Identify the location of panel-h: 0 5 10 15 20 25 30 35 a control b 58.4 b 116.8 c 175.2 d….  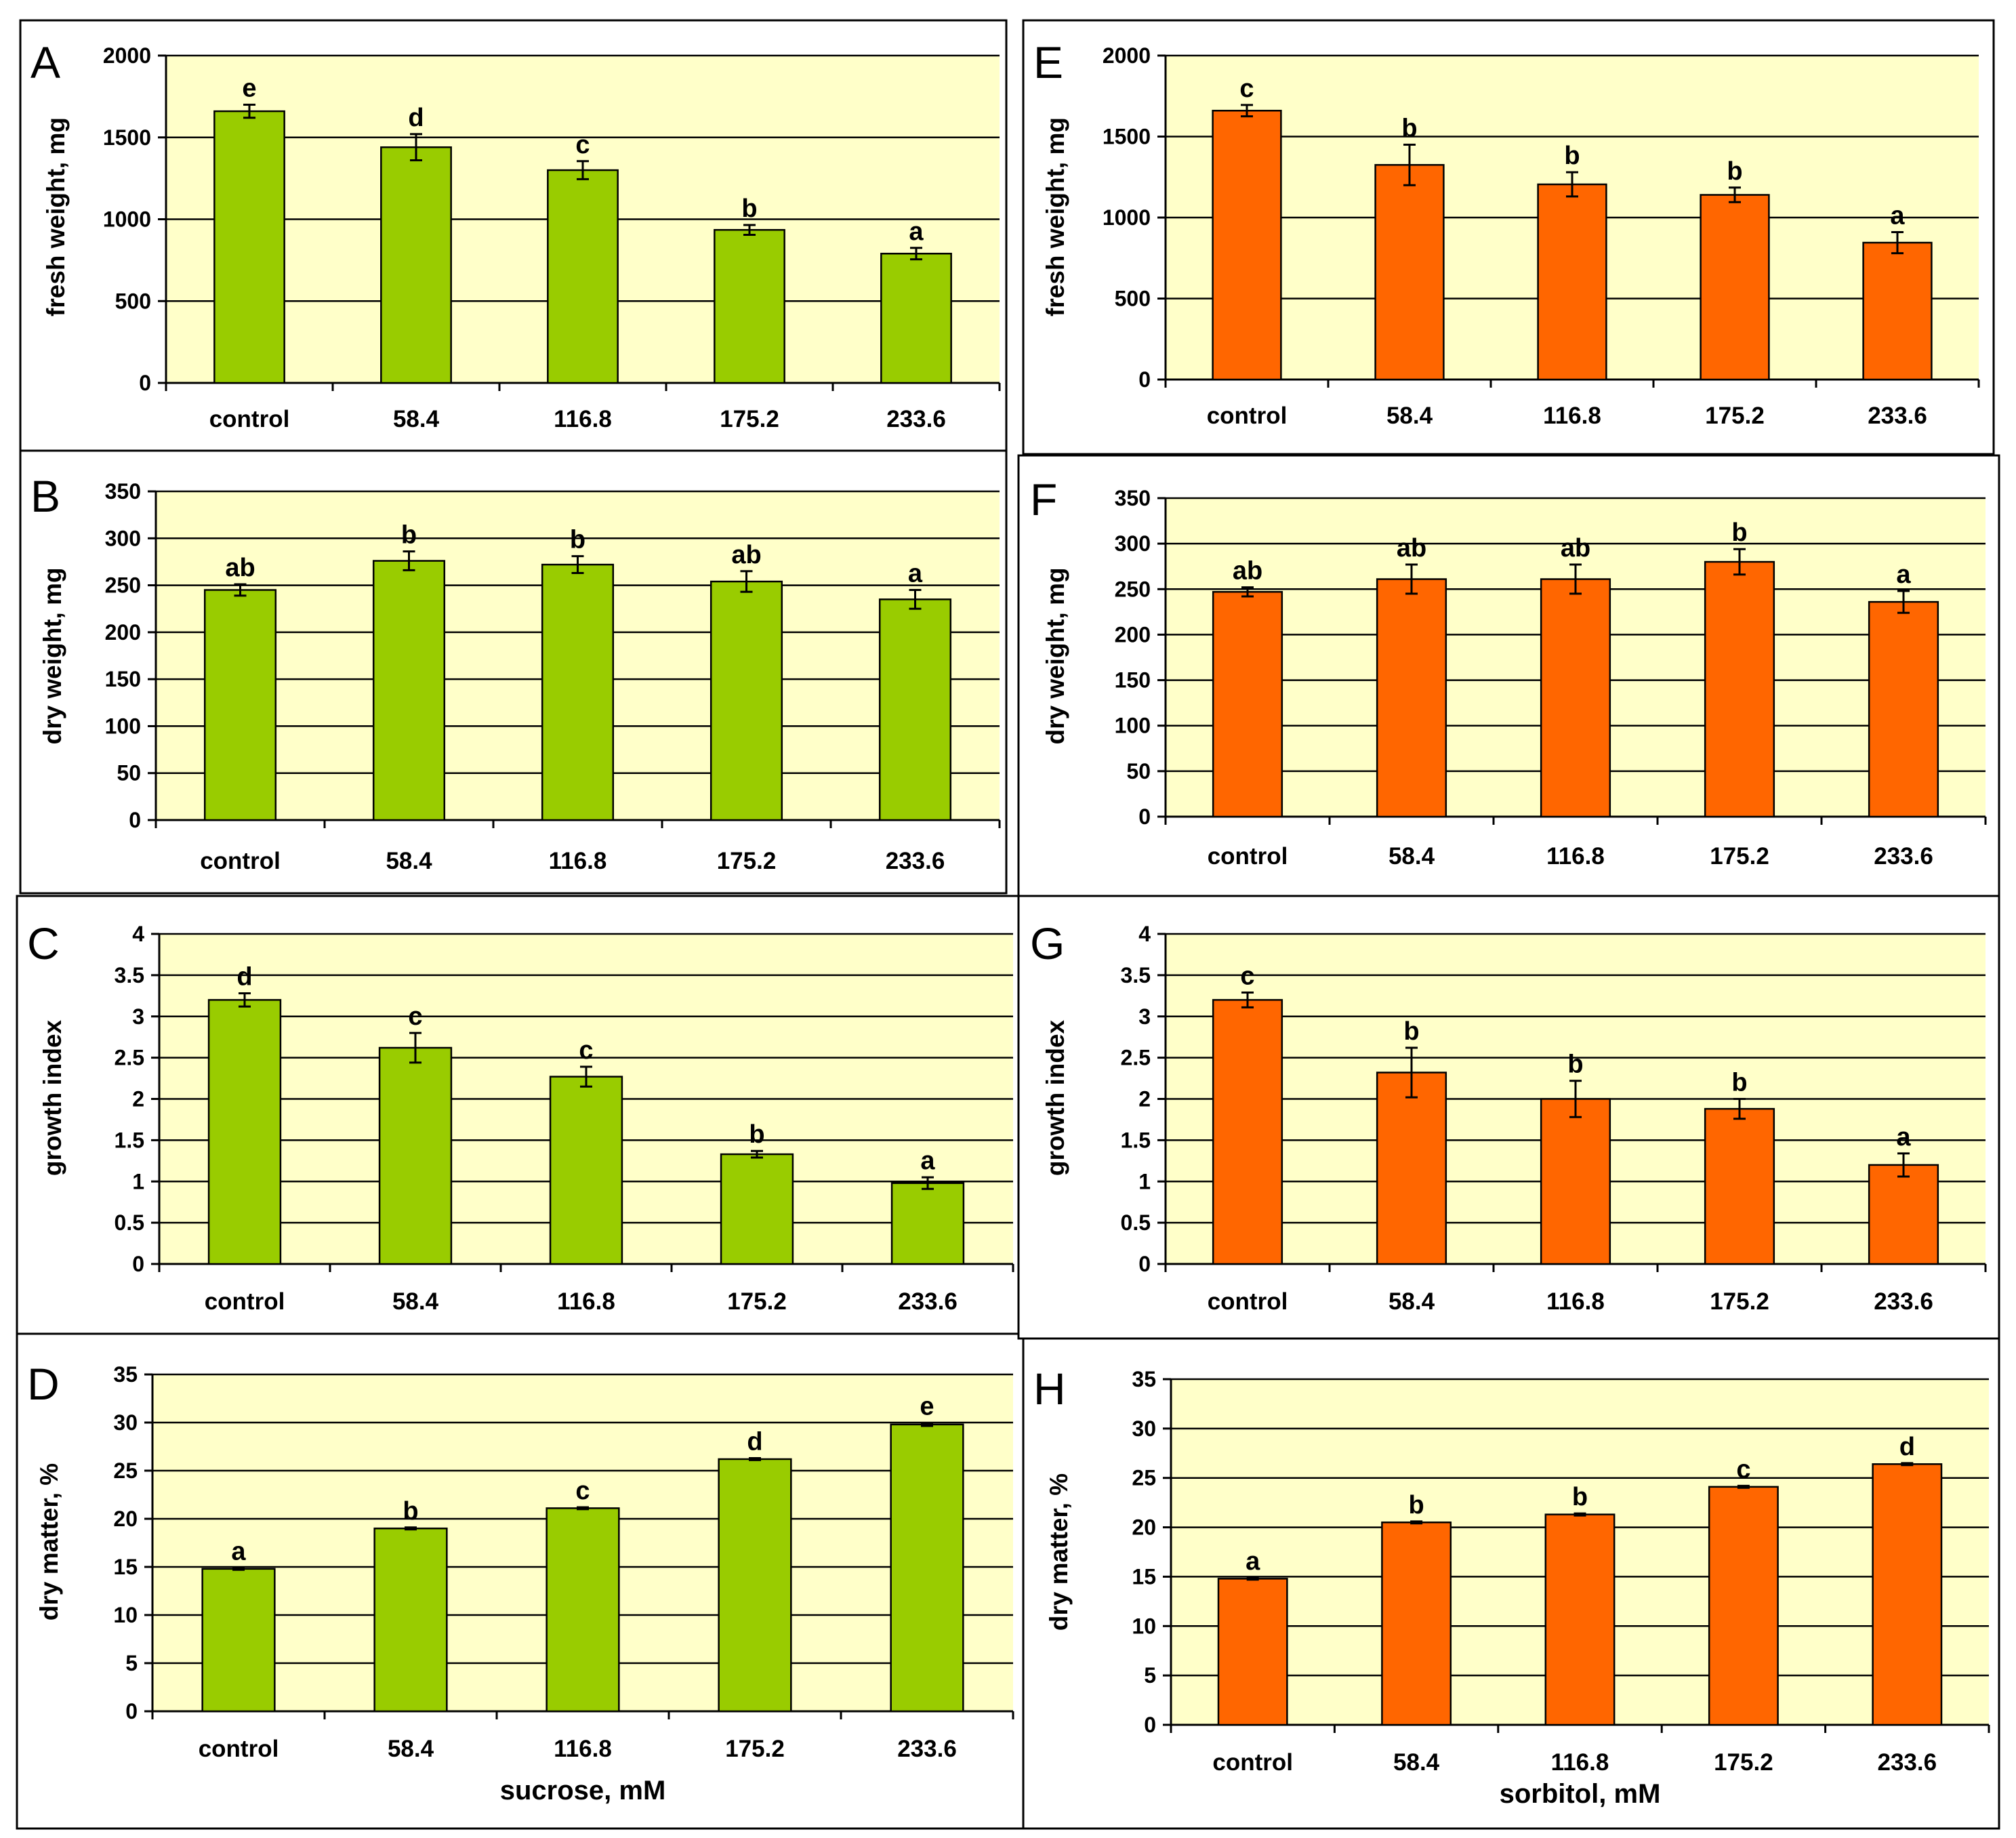
(1511, 1583).